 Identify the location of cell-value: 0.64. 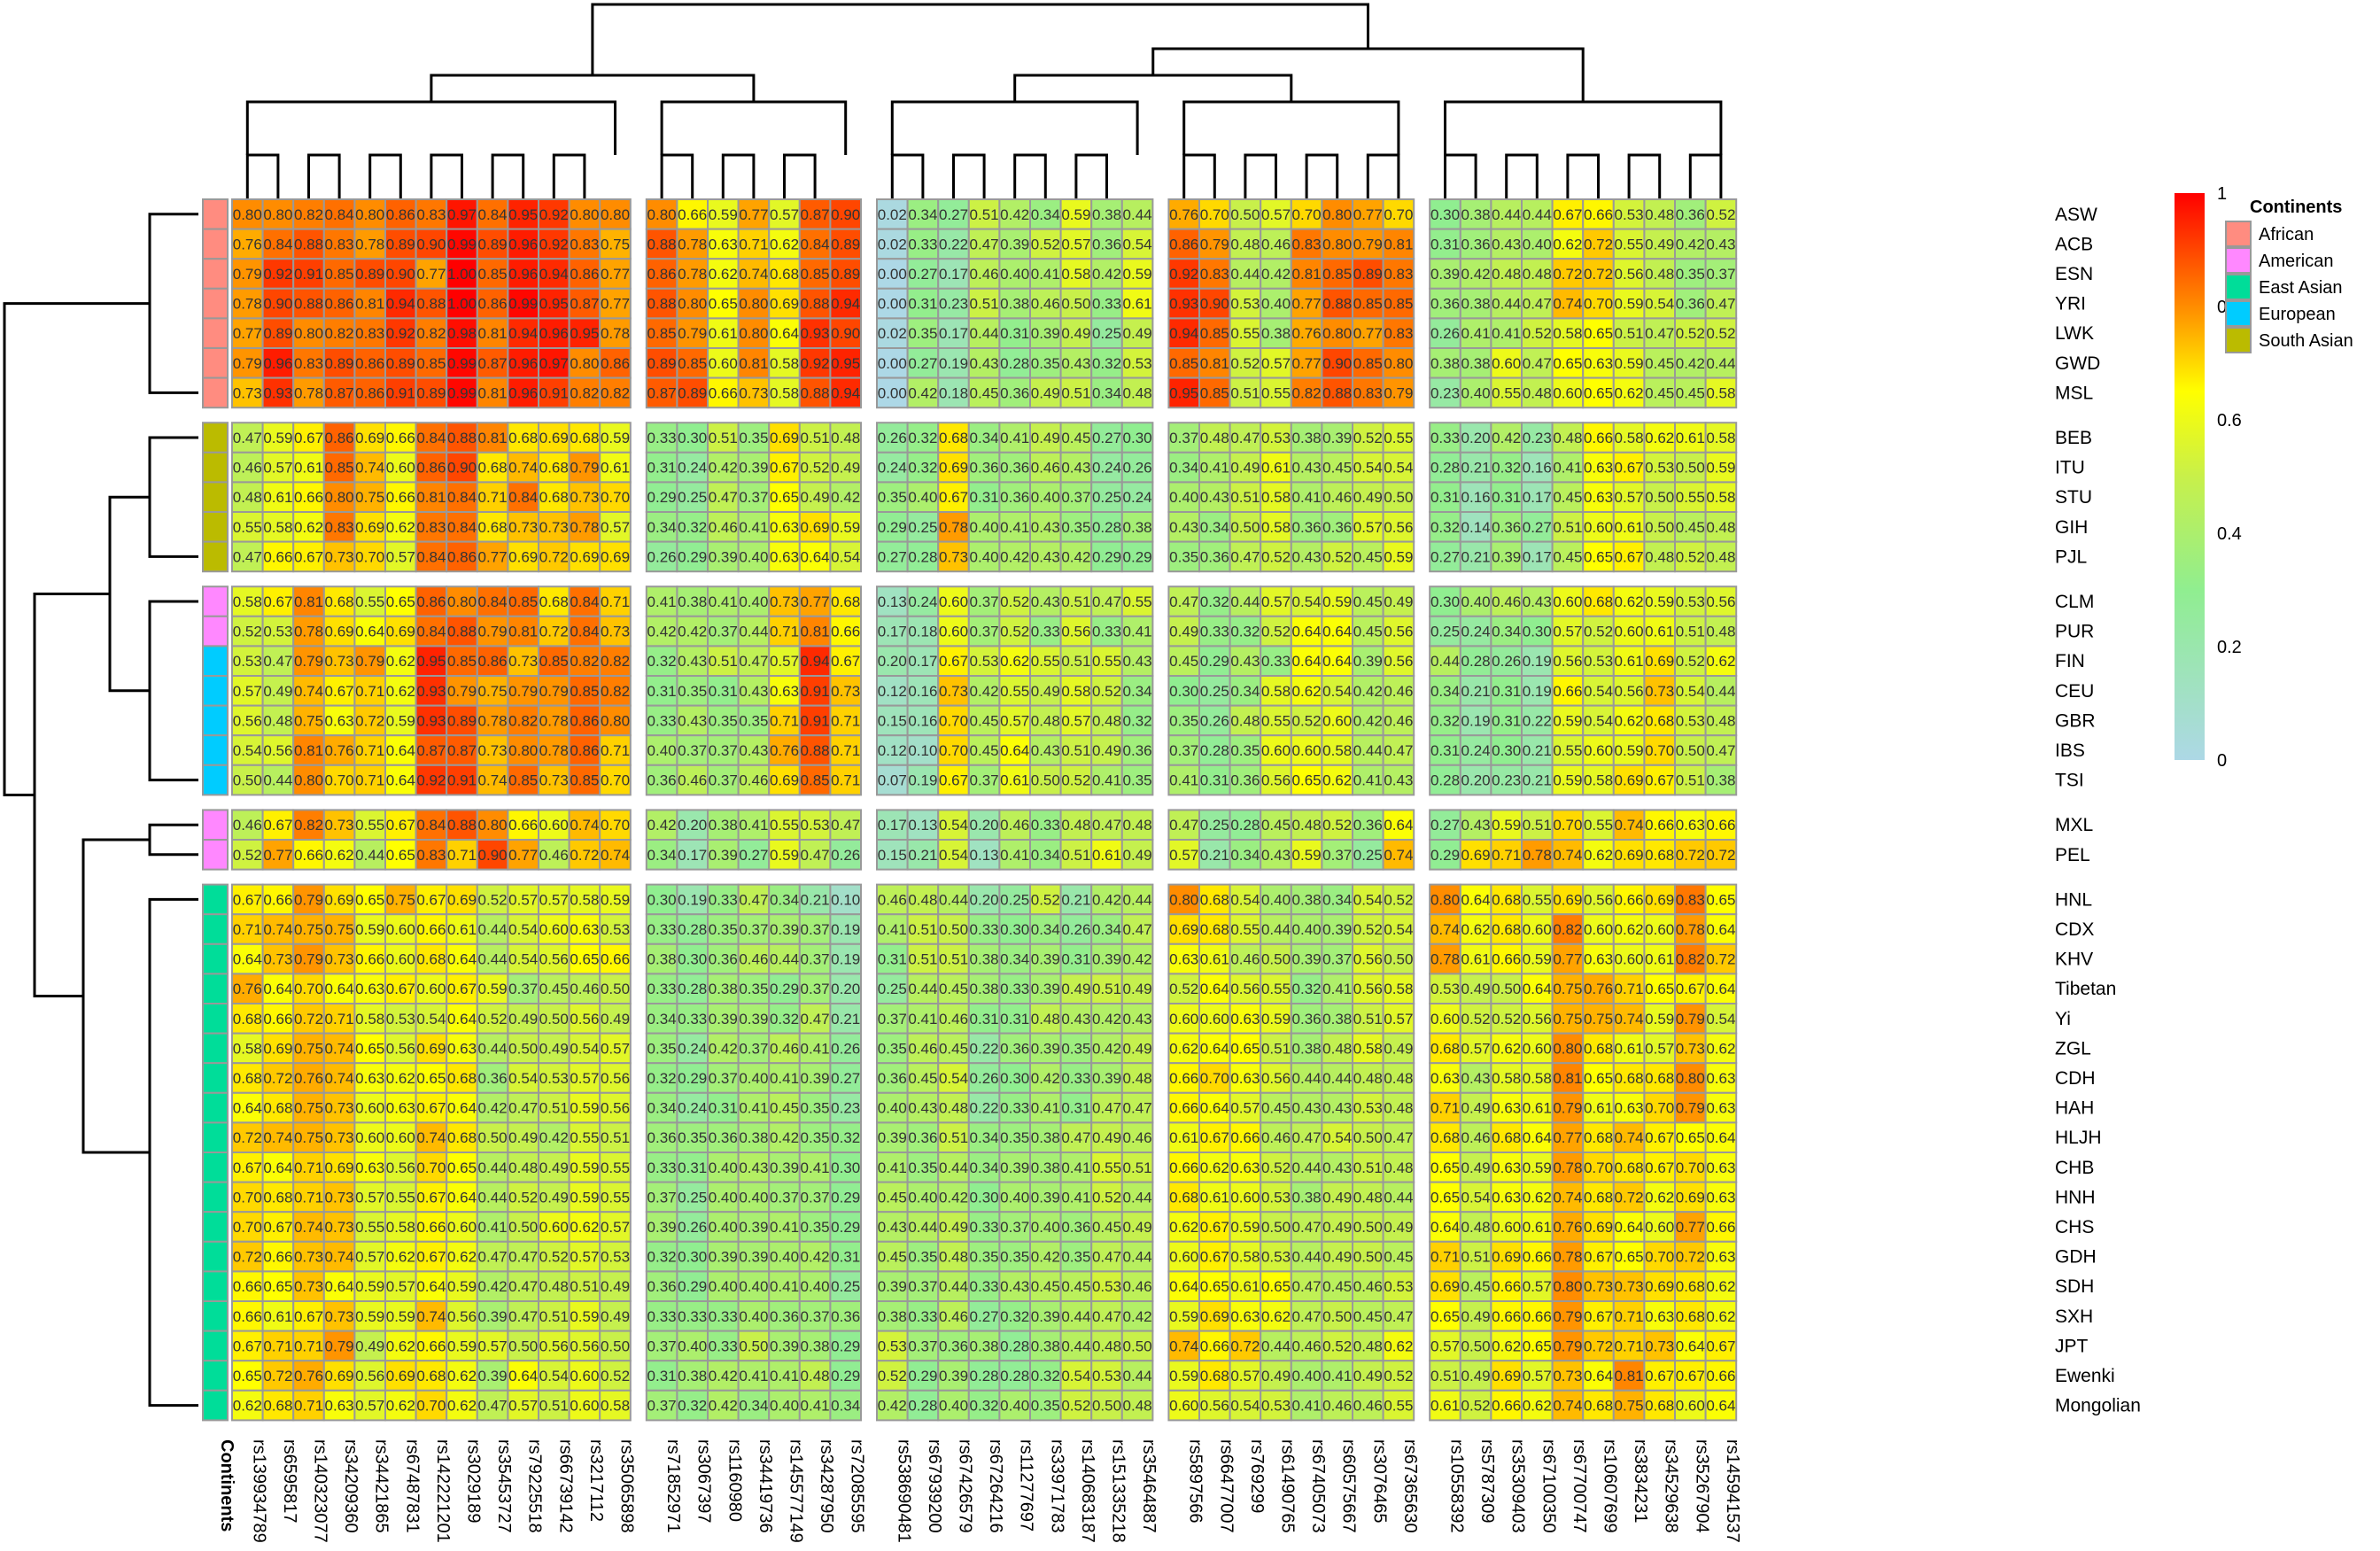
(1598, 1376).